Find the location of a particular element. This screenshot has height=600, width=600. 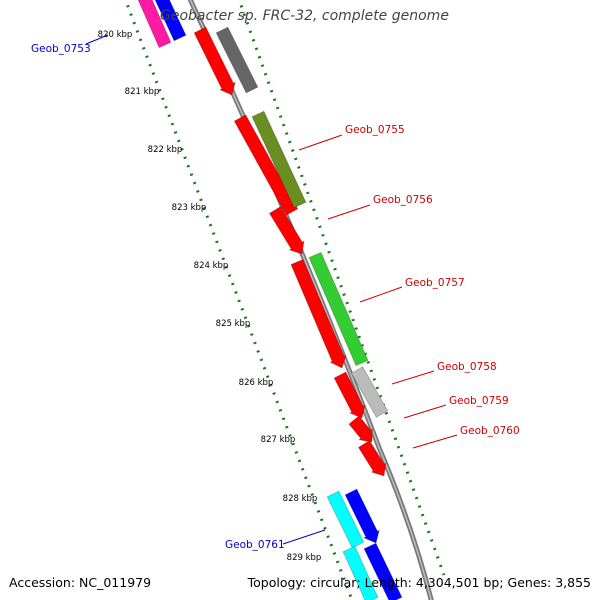

tick-label: 823 kbp is located at coordinates (189, 208).